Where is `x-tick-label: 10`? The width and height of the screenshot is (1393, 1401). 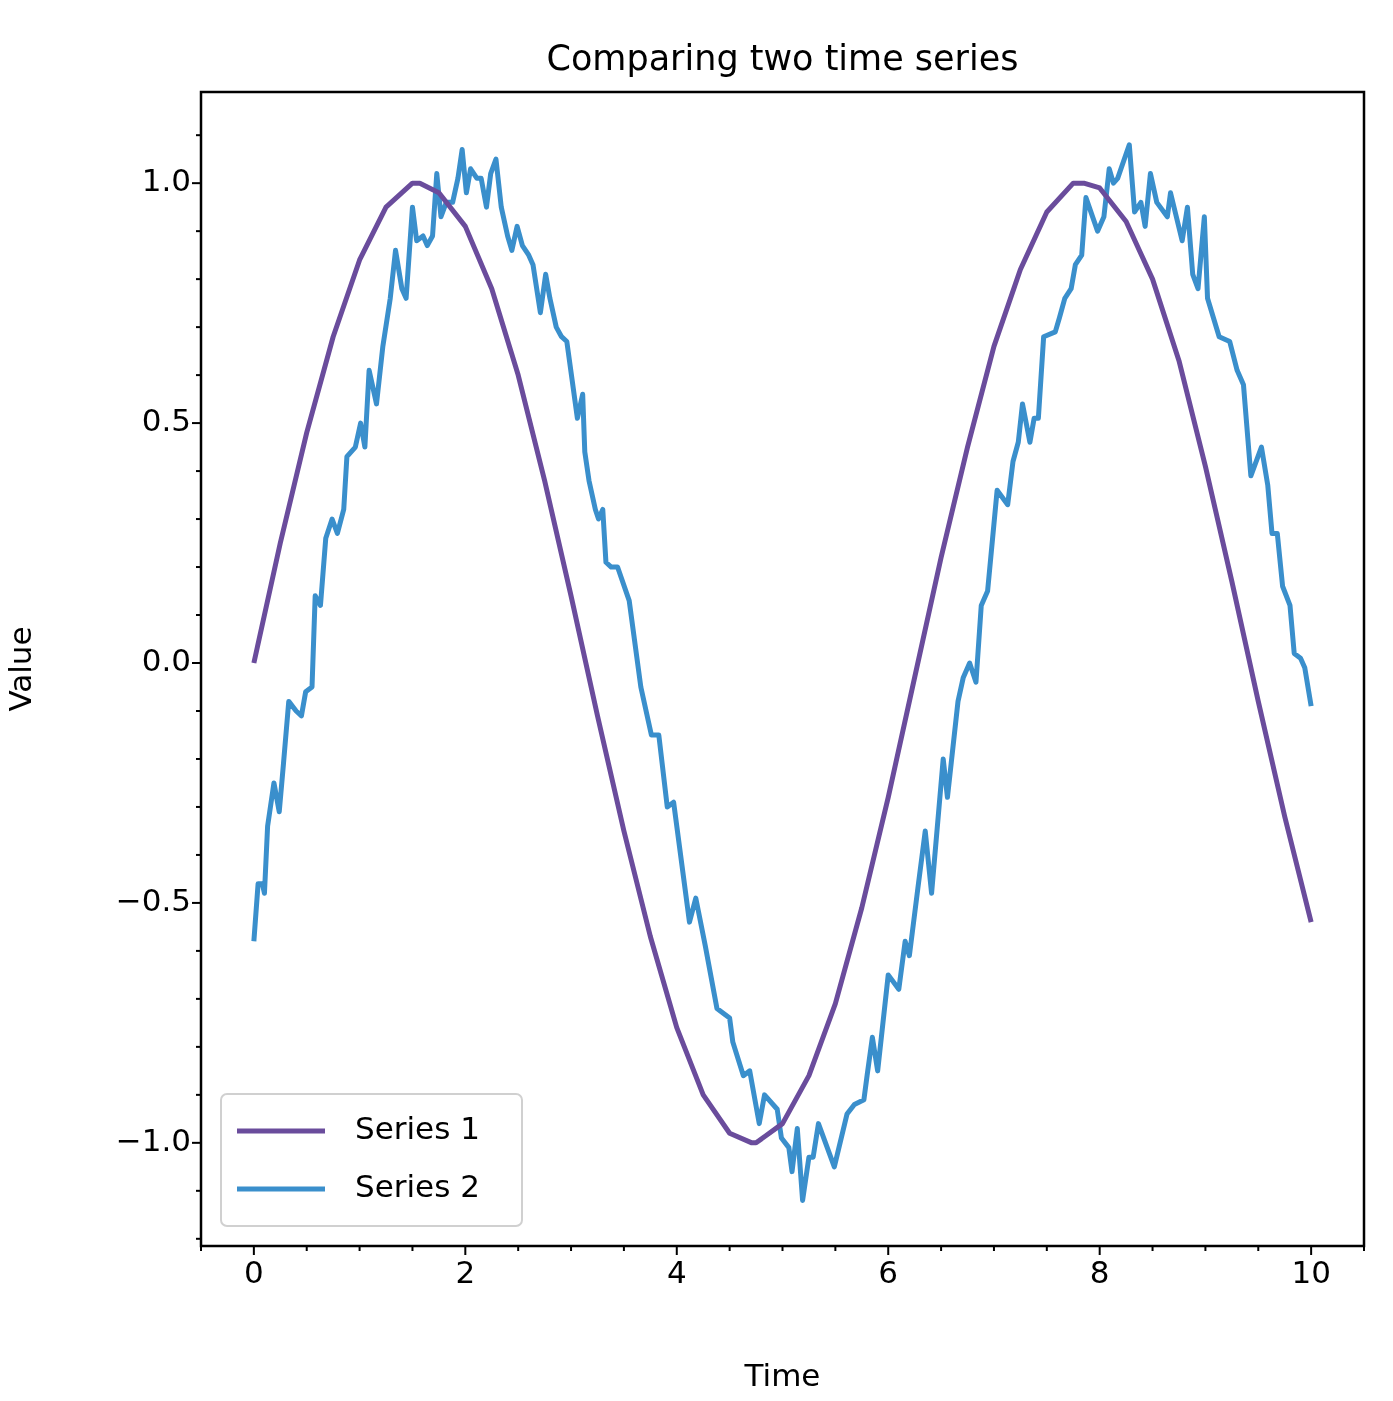 x-tick-label: 10 is located at coordinates (1311, 1271).